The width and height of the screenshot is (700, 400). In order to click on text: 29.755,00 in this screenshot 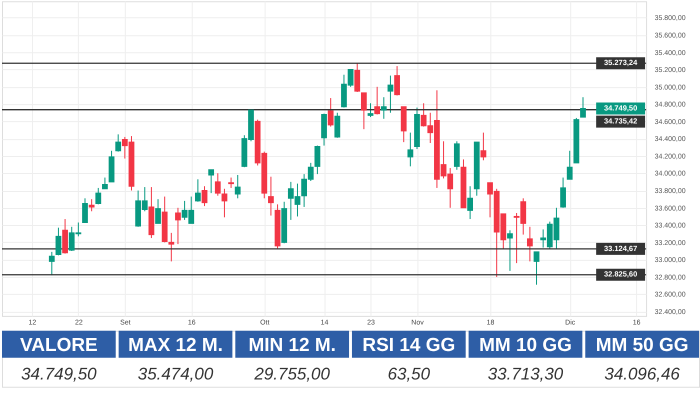, I will do `click(292, 374)`.